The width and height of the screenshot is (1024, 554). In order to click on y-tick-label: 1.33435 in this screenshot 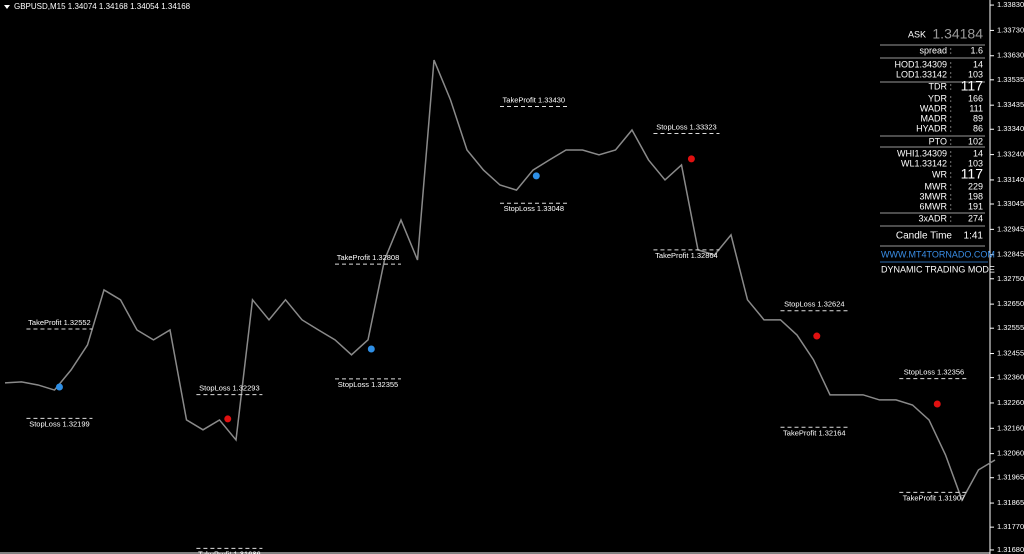, I will do `click(1010, 104)`.